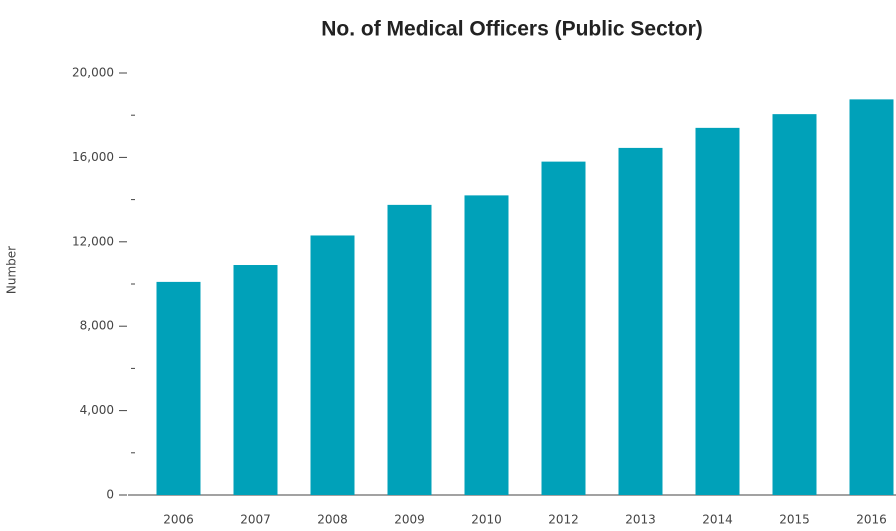 Image resolution: width=896 pixels, height=531 pixels. Describe the element at coordinates (486, 520) in the screenshot. I see `x-tick-label: 2010` at that location.